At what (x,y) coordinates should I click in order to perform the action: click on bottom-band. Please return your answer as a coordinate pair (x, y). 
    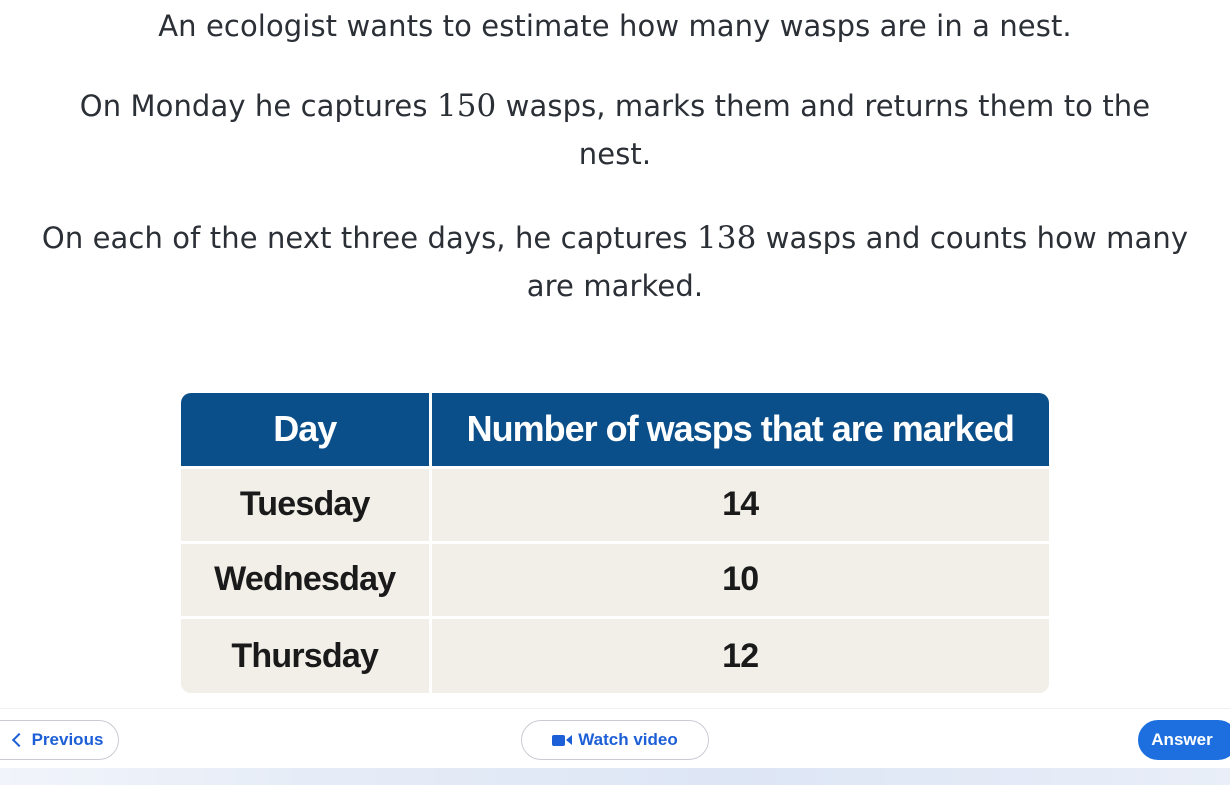
    Looking at the image, I should click on (615, 776).